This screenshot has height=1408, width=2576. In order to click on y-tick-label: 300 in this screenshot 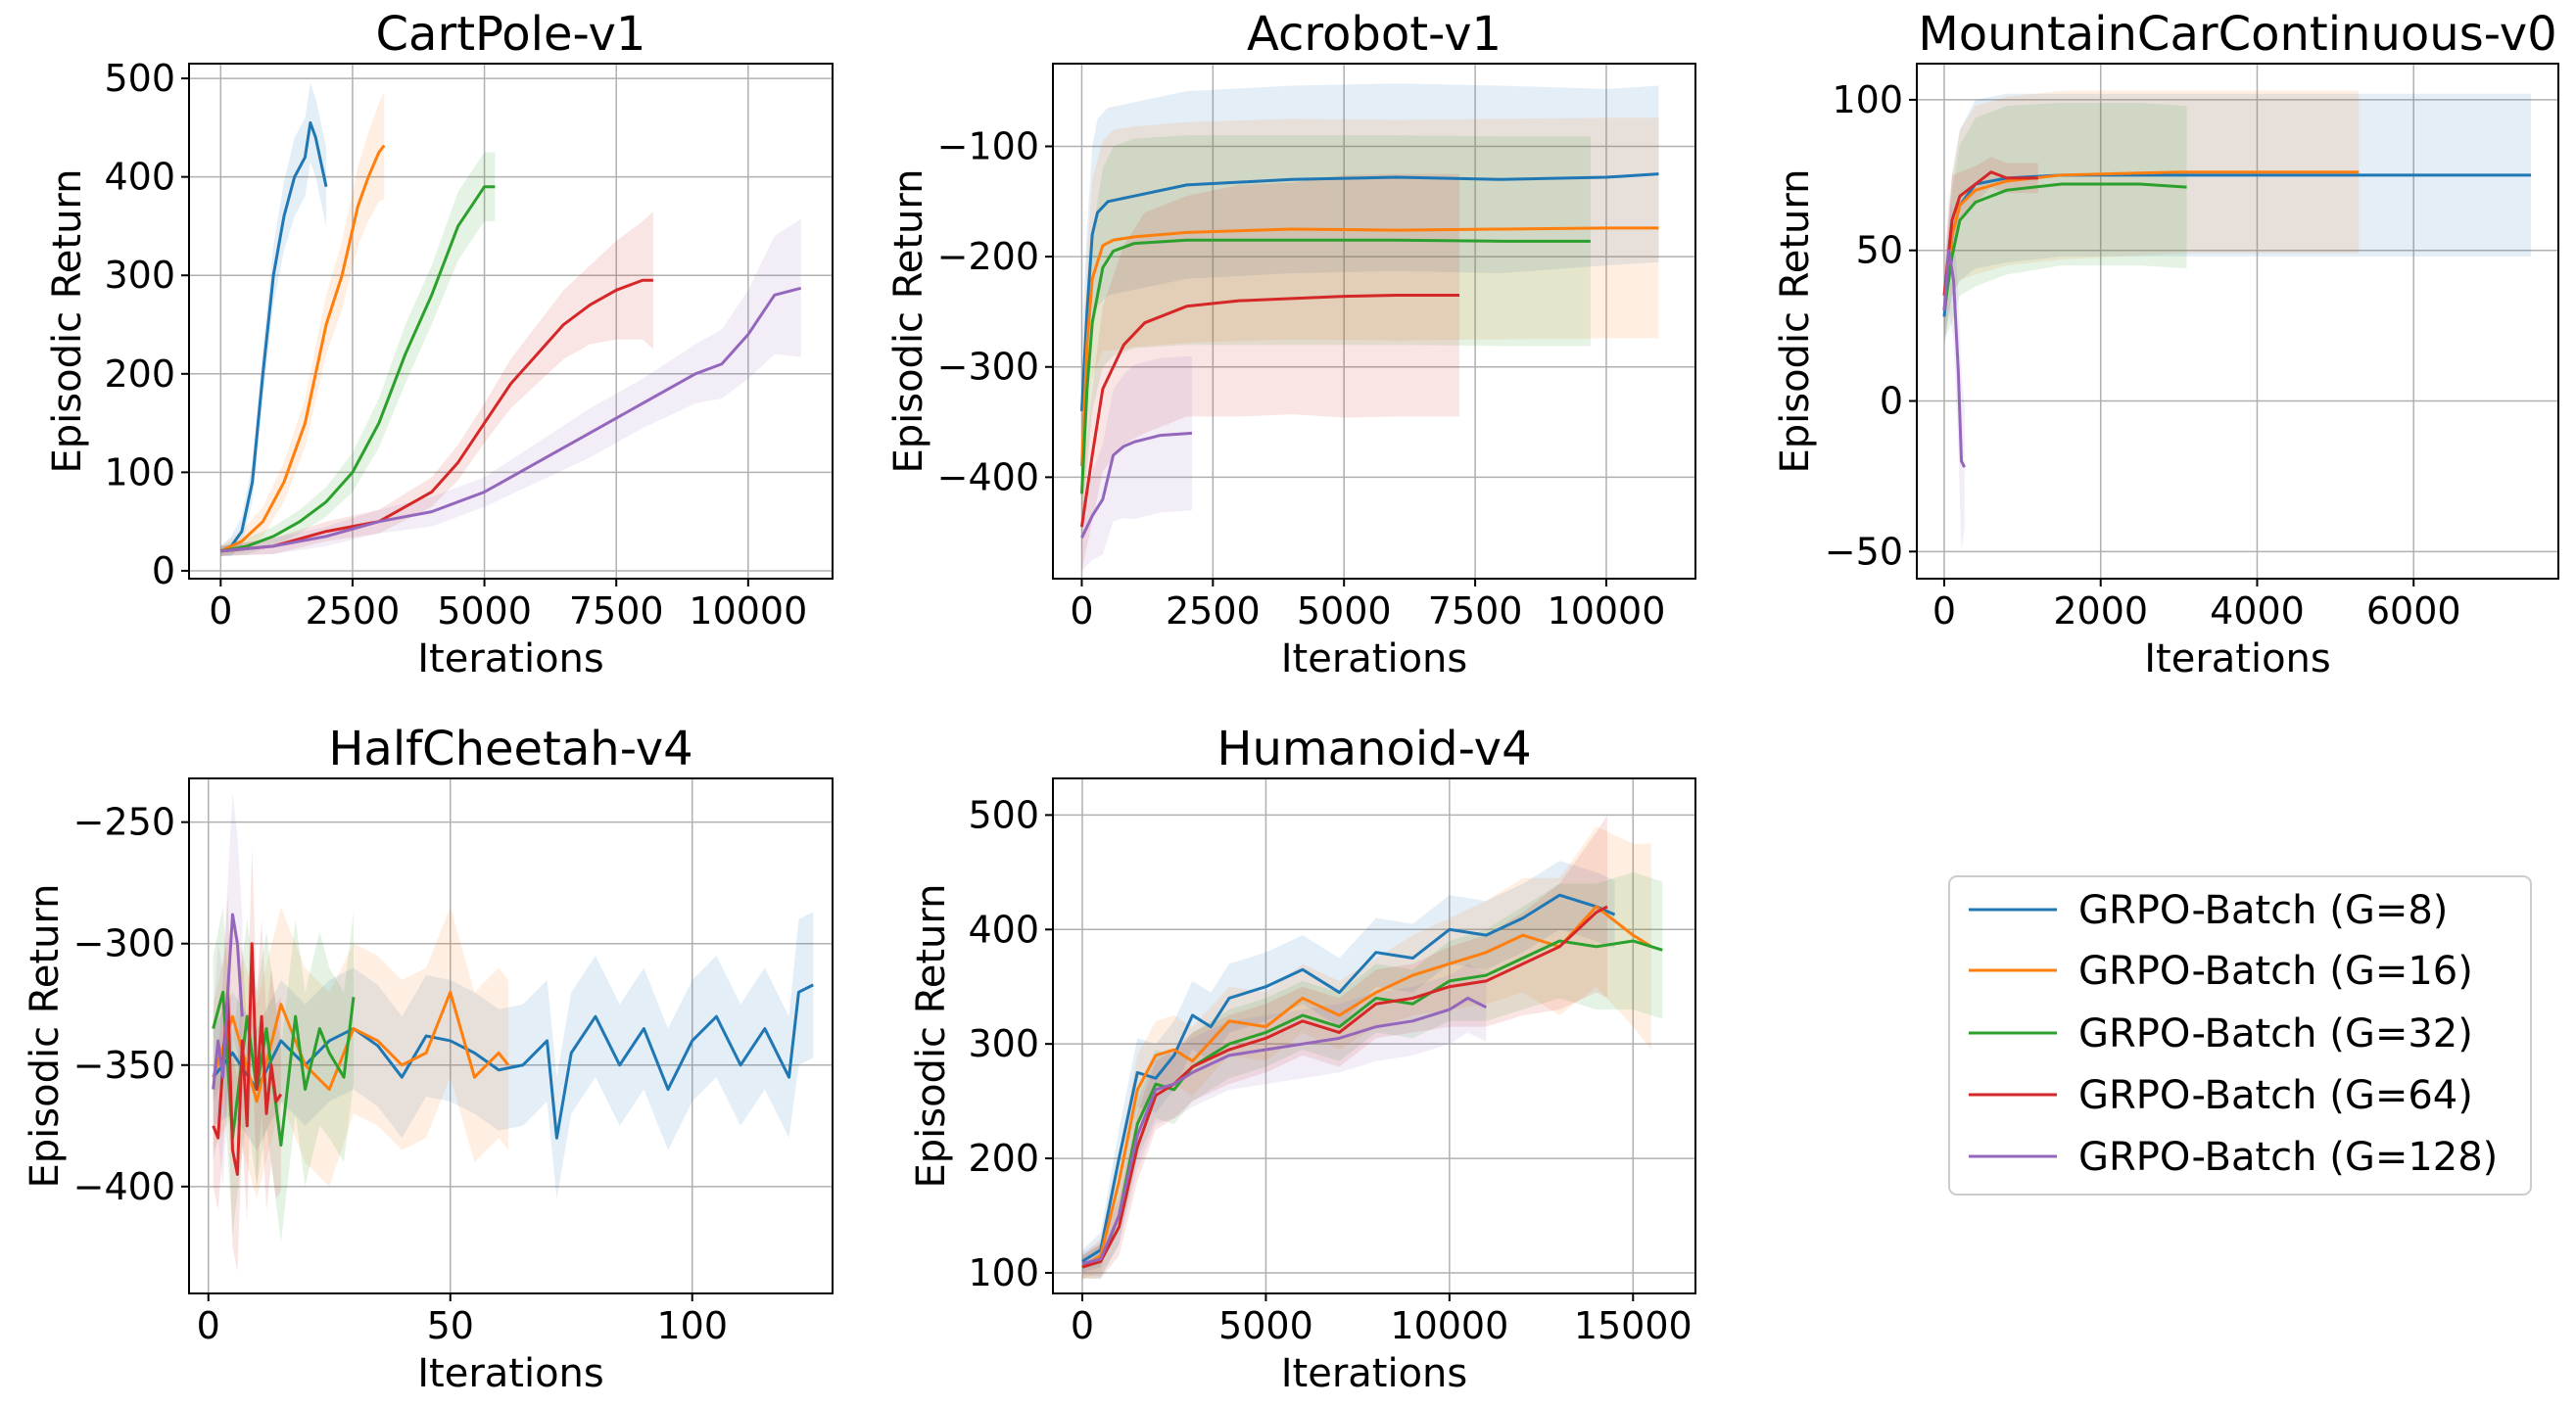, I will do `click(139, 275)`.